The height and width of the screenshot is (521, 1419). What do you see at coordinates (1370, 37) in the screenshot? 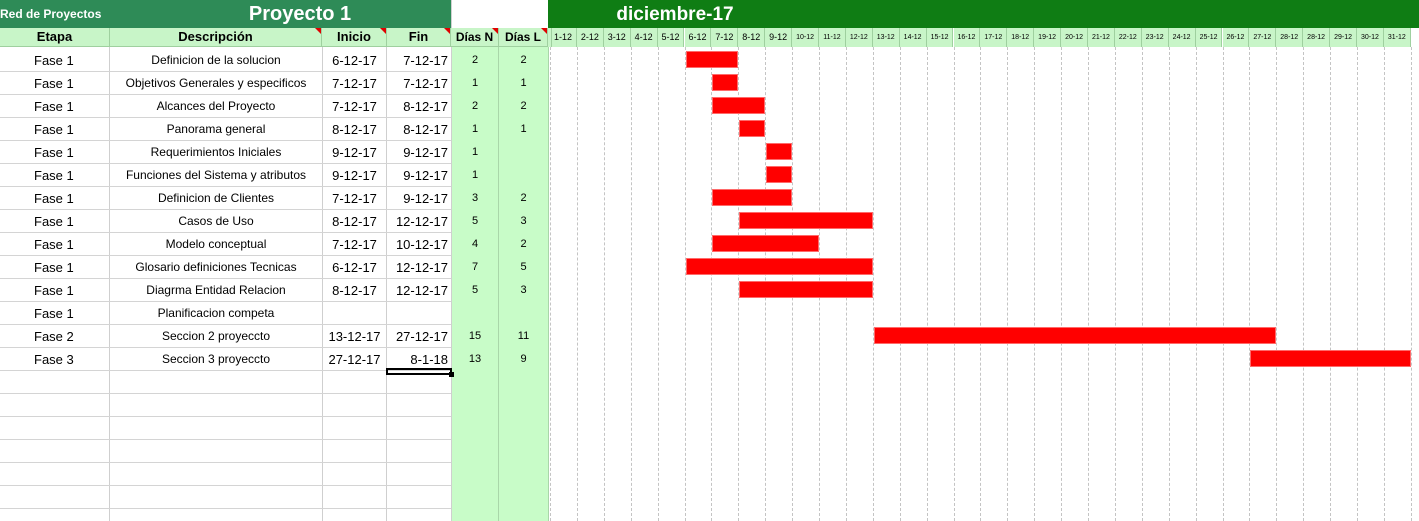
I see `day-header-cell: 30-12` at bounding box center [1370, 37].